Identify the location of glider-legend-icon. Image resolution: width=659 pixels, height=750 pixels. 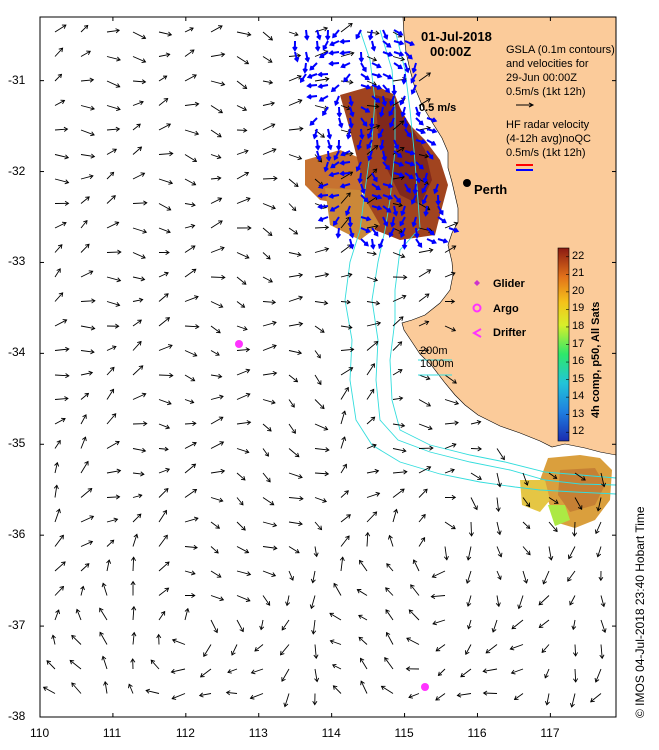
(477, 283).